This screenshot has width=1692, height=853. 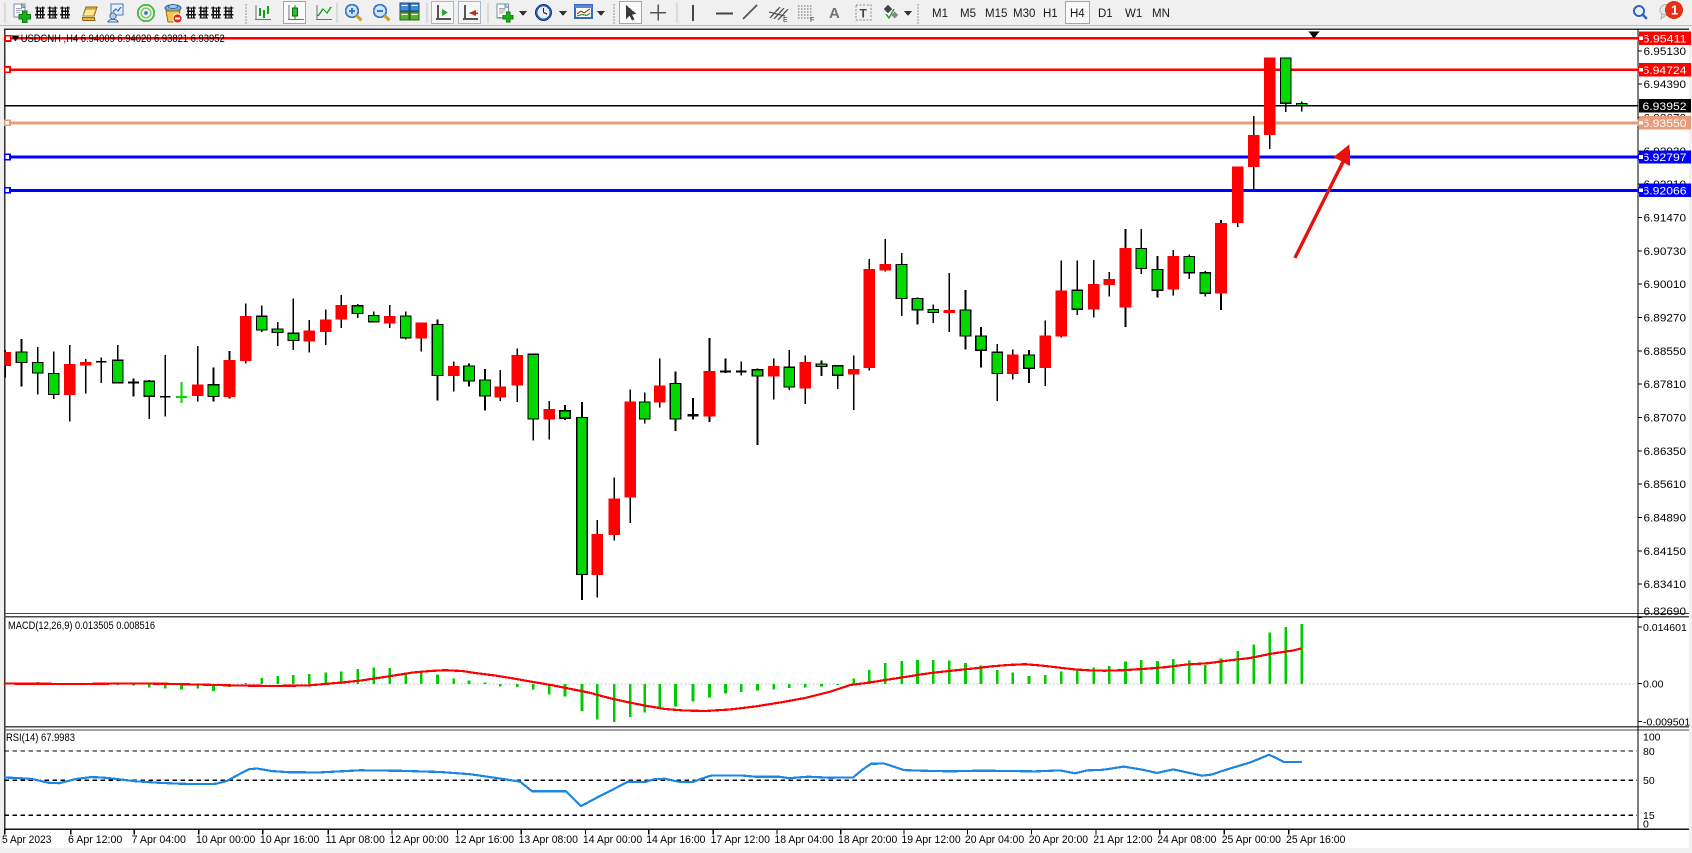 I want to click on svg-text: 0.014601, so click(x=1665, y=628).